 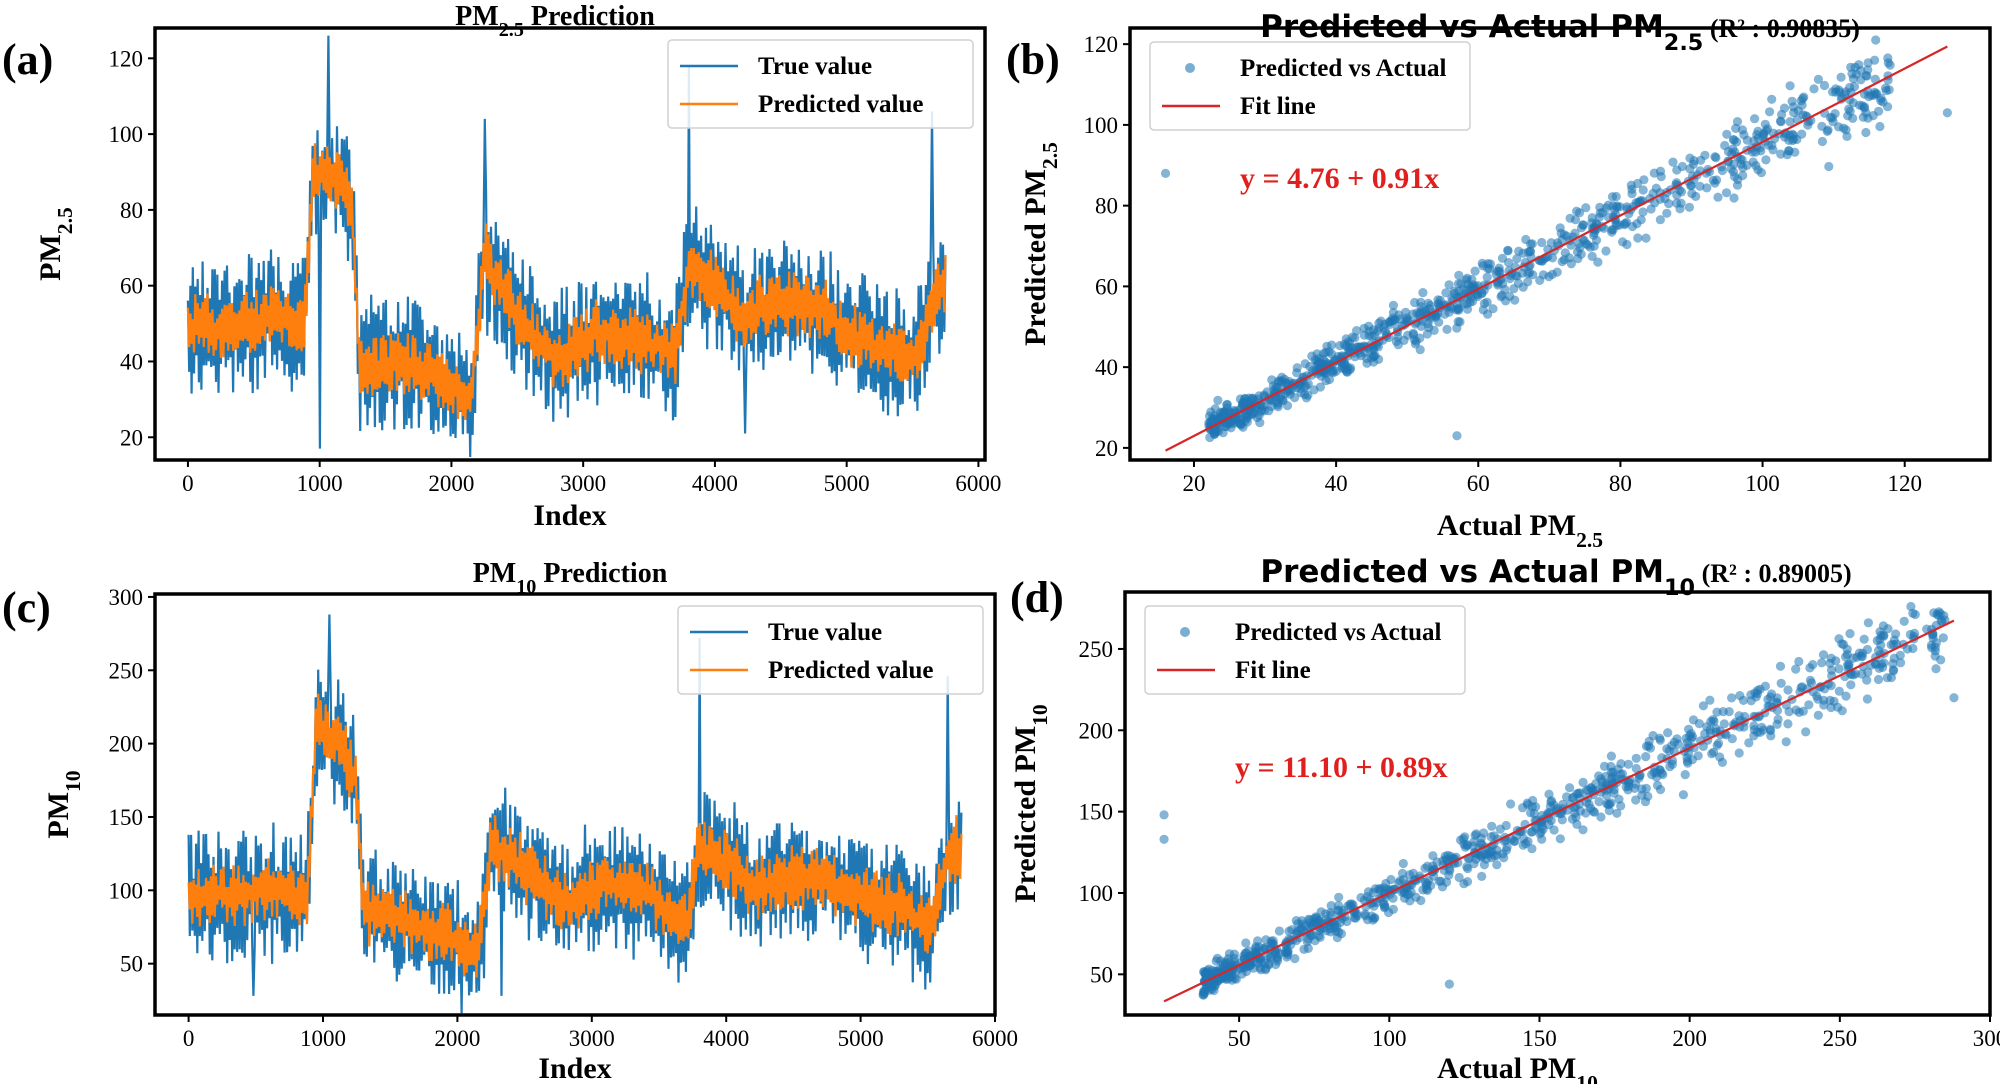 What do you see at coordinates (815, 66) in the screenshot?
I see `legend-entry: True value` at bounding box center [815, 66].